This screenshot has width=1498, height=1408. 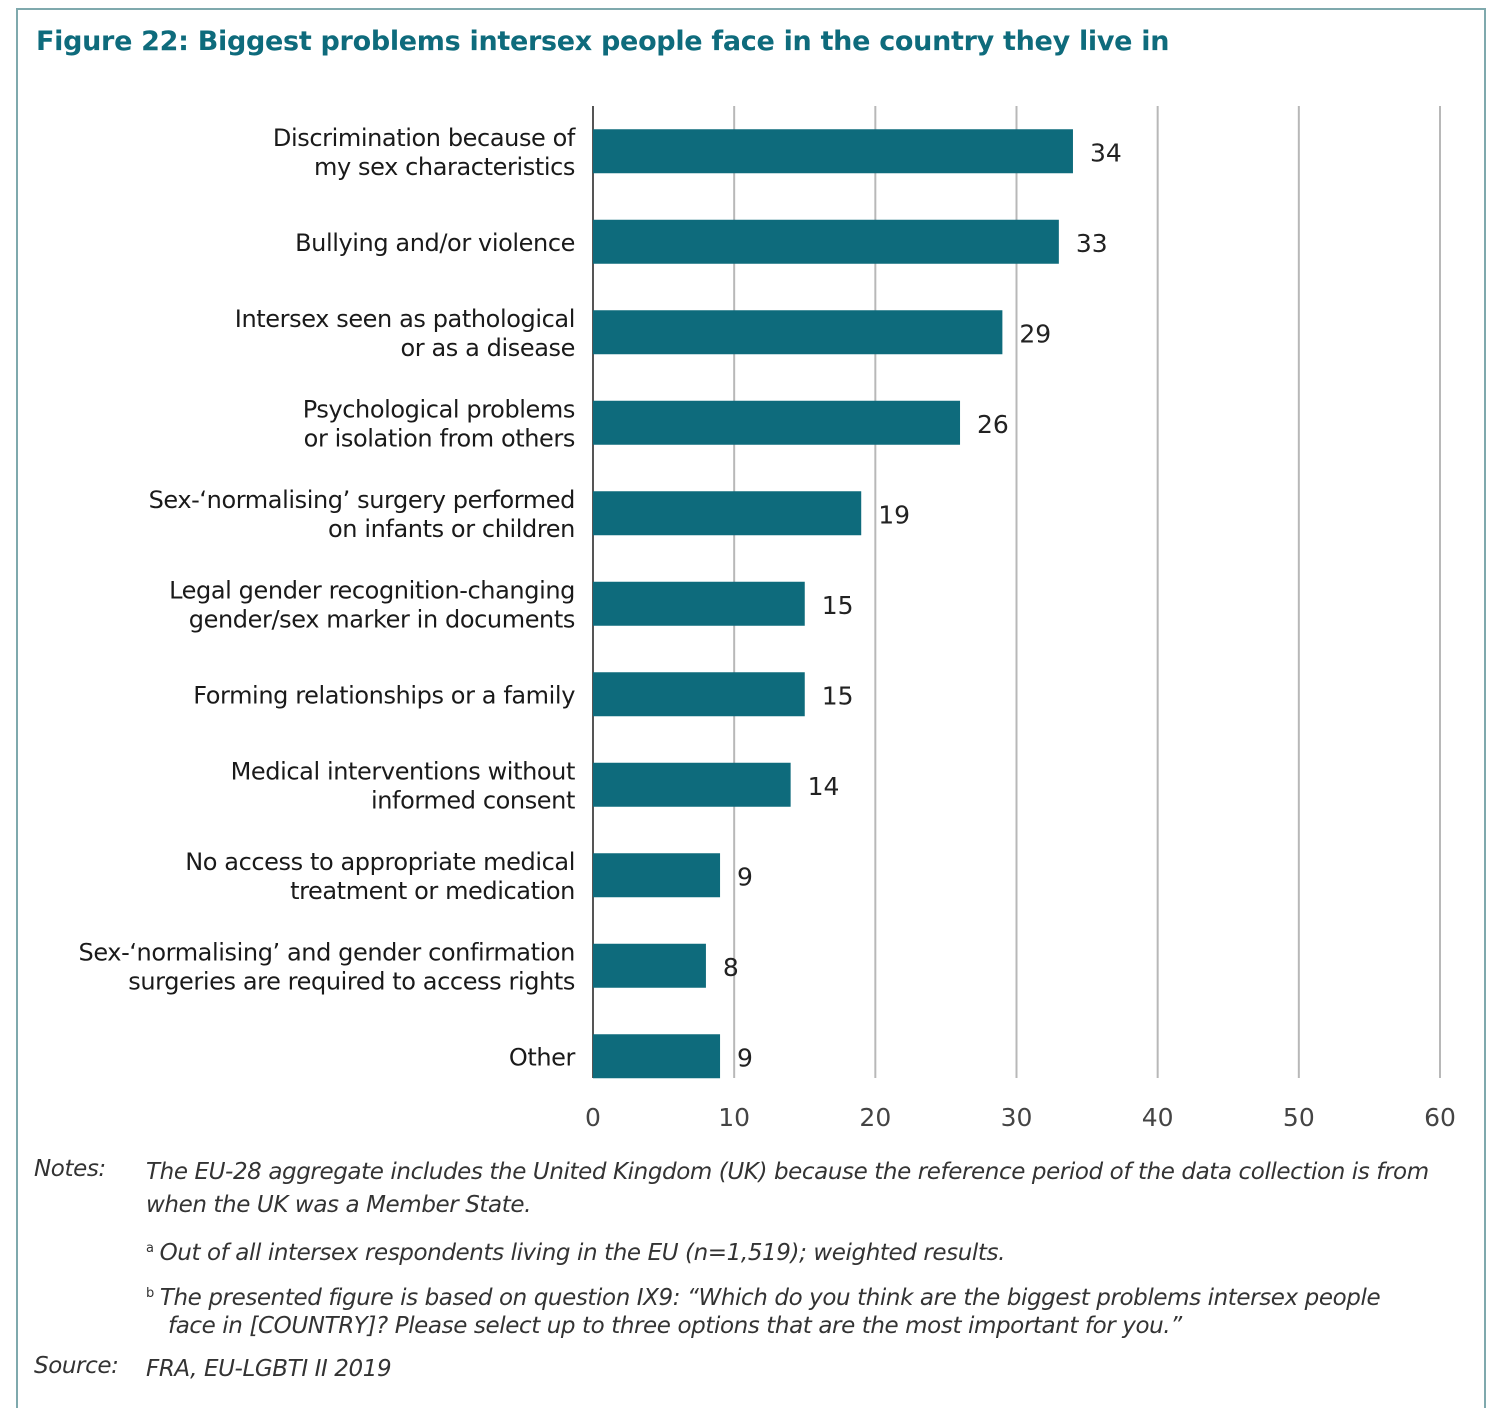 I want to click on category-label-line: Bullying and/or violence, so click(x=435, y=243).